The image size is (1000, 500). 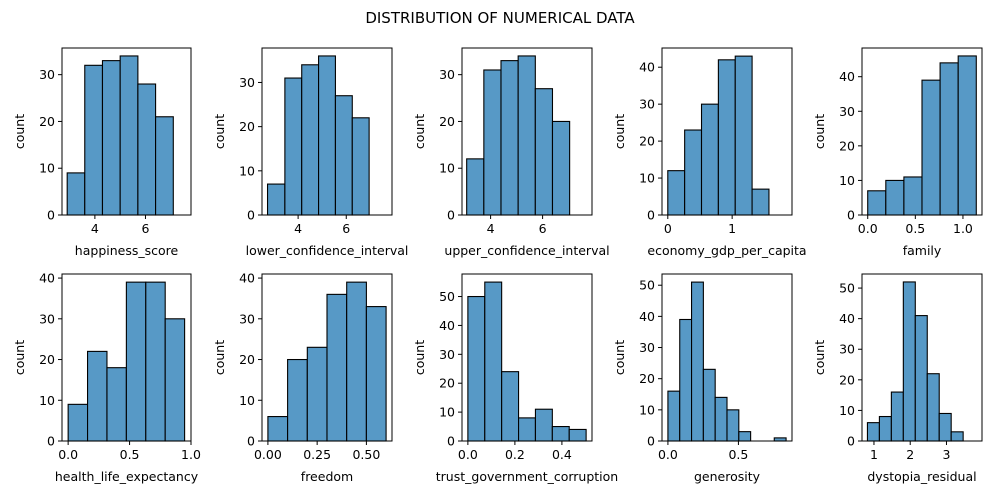 What do you see at coordinates (500, 18) in the screenshot?
I see `figure-title: DISTRIBUTION OF NUMERICAL DATA` at bounding box center [500, 18].